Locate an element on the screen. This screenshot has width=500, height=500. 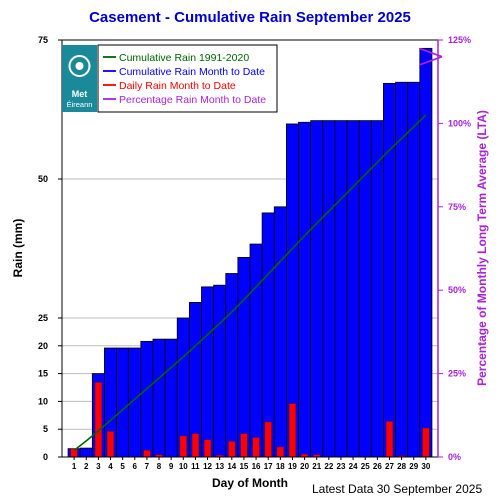
y-tick-label: 20 is located at coordinates (43, 346).